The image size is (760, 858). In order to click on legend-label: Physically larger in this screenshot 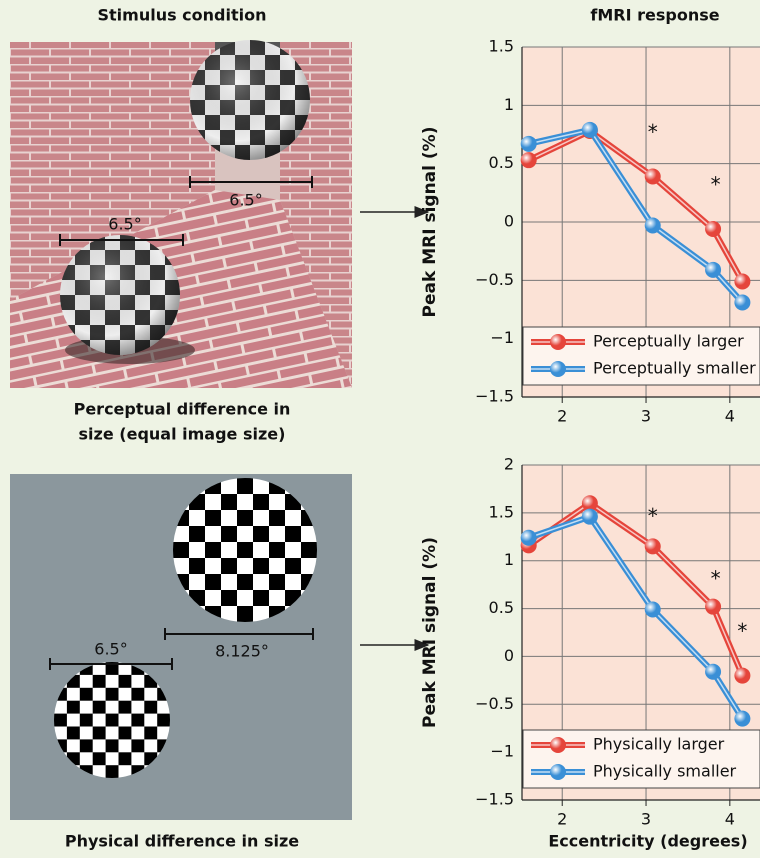, I will do `click(659, 744)`.